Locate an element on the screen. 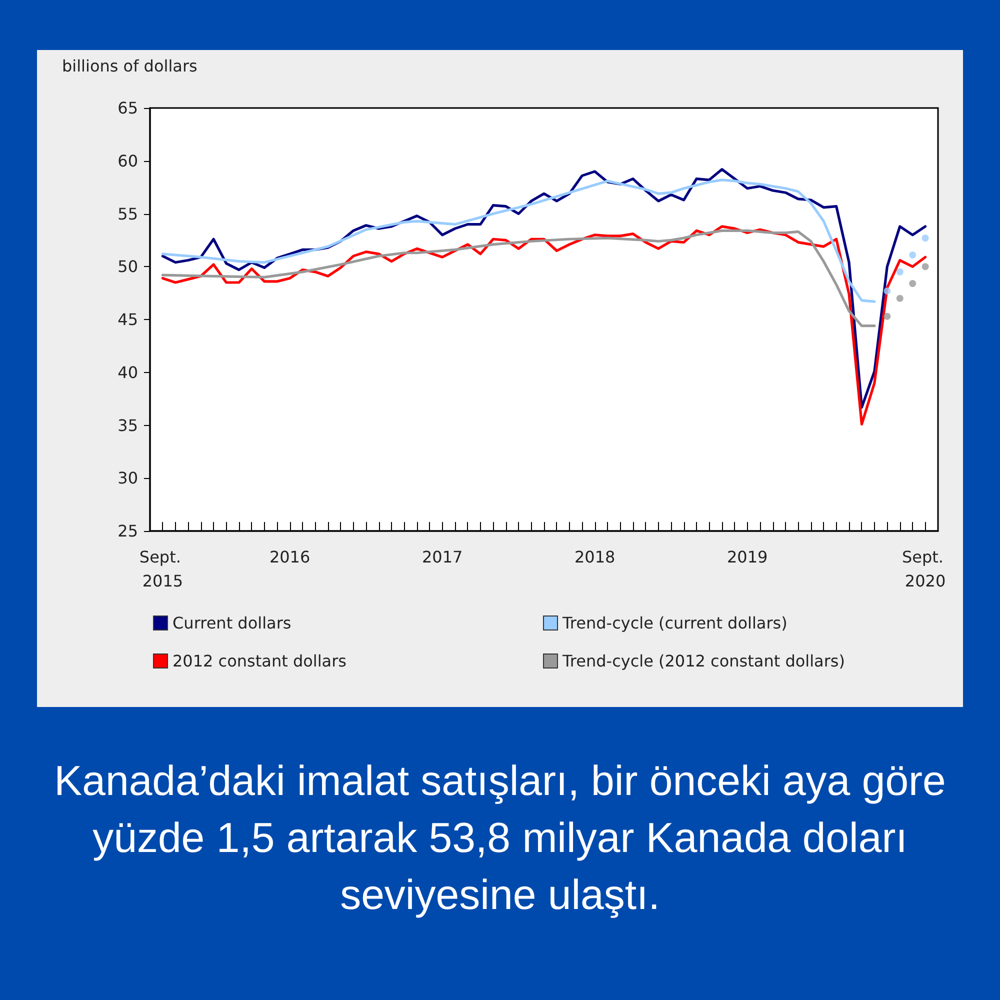 The height and width of the screenshot is (1000, 1000). legend-label: 2012 constant dollars is located at coordinates (259, 661).